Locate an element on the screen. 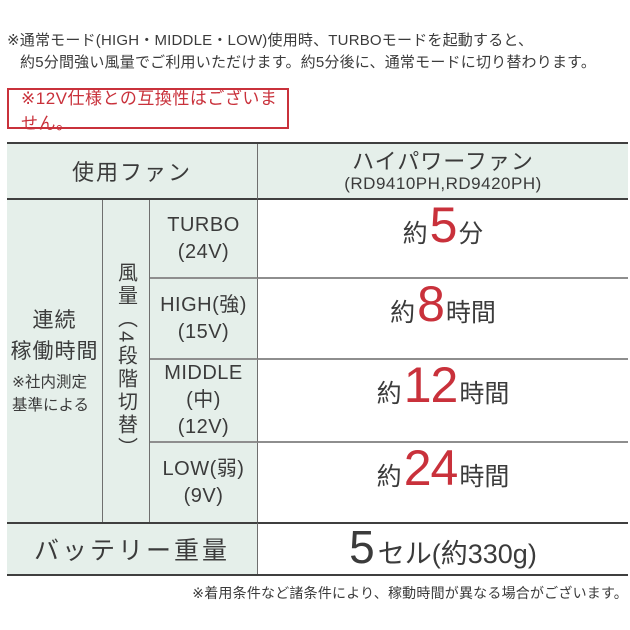 The height and width of the screenshot is (630, 630). runtime-value-low: 約 24 時間 is located at coordinates (443, 482).